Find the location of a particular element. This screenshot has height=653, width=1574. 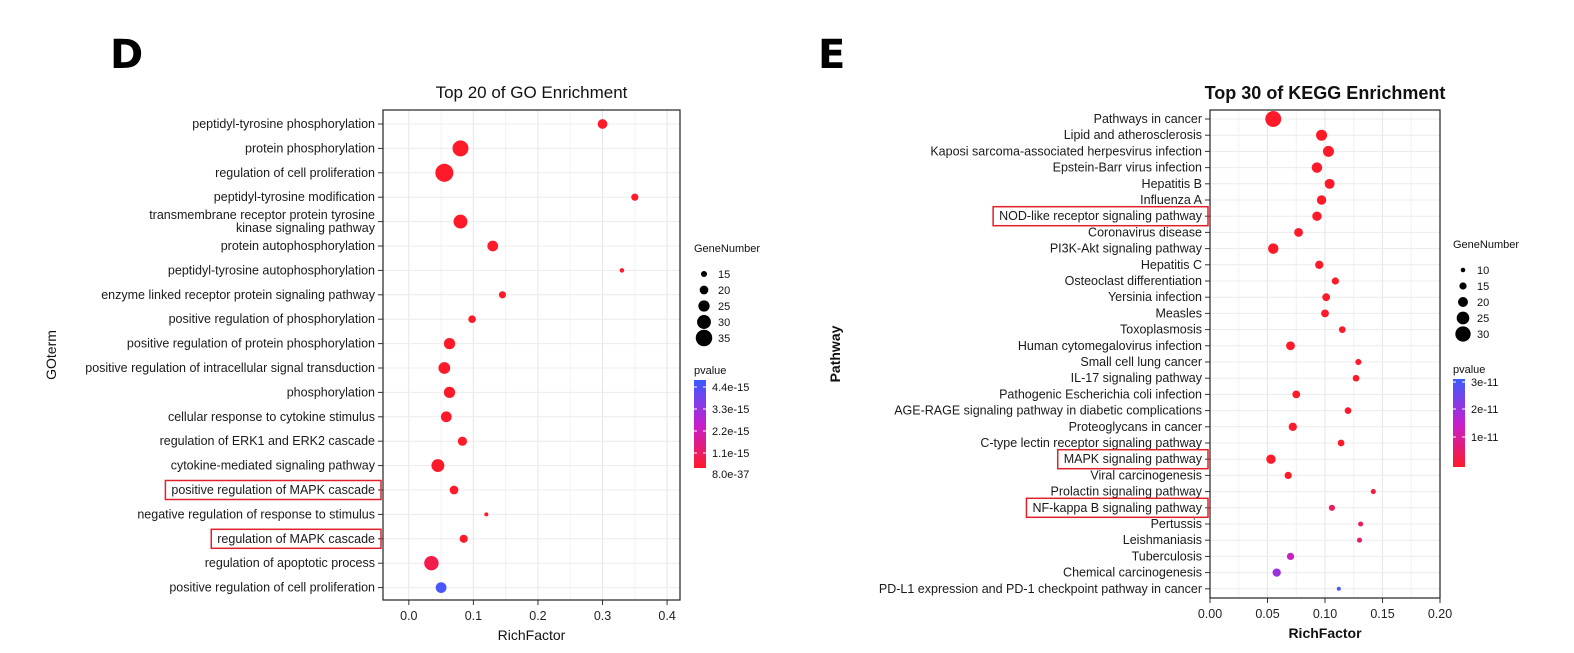

y-tick-label: positive regulation of MAPK cascade is located at coordinates (273, 490).